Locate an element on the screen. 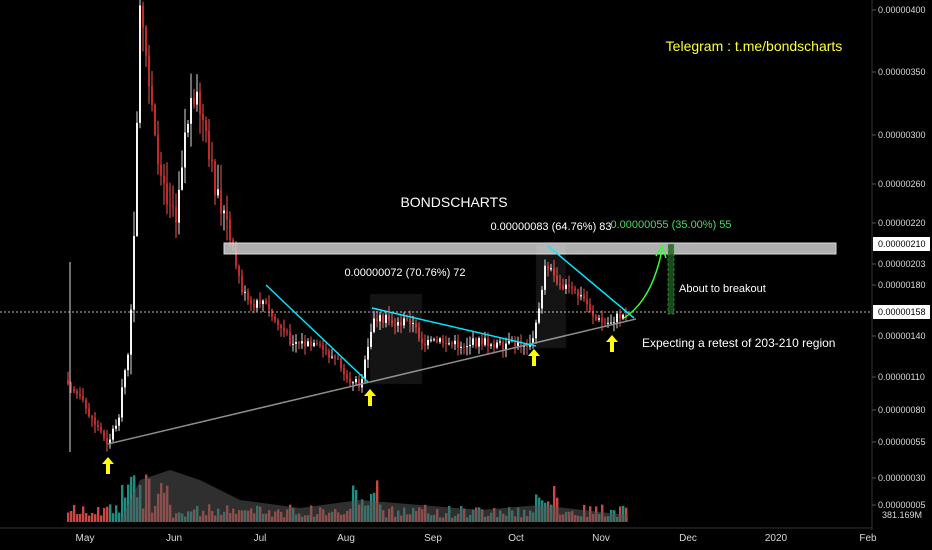  price-tick-label: 0.00000055 is located at coordinates (902, 442).